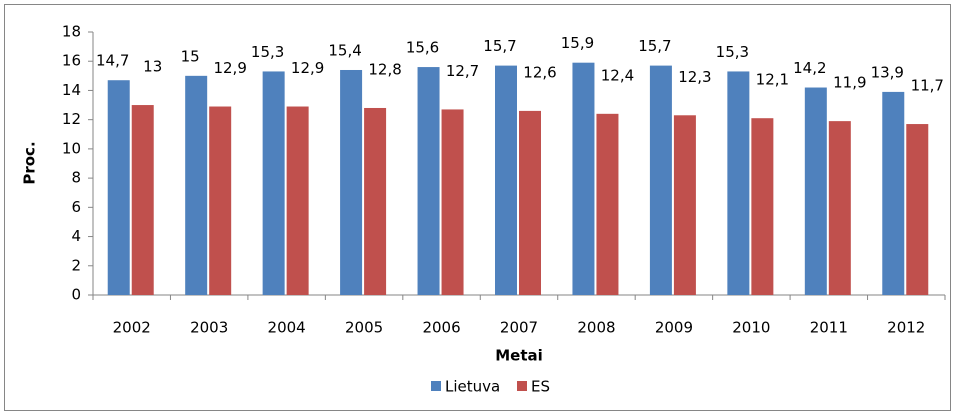  I want to click on data-label: 15, so click(190, 56).